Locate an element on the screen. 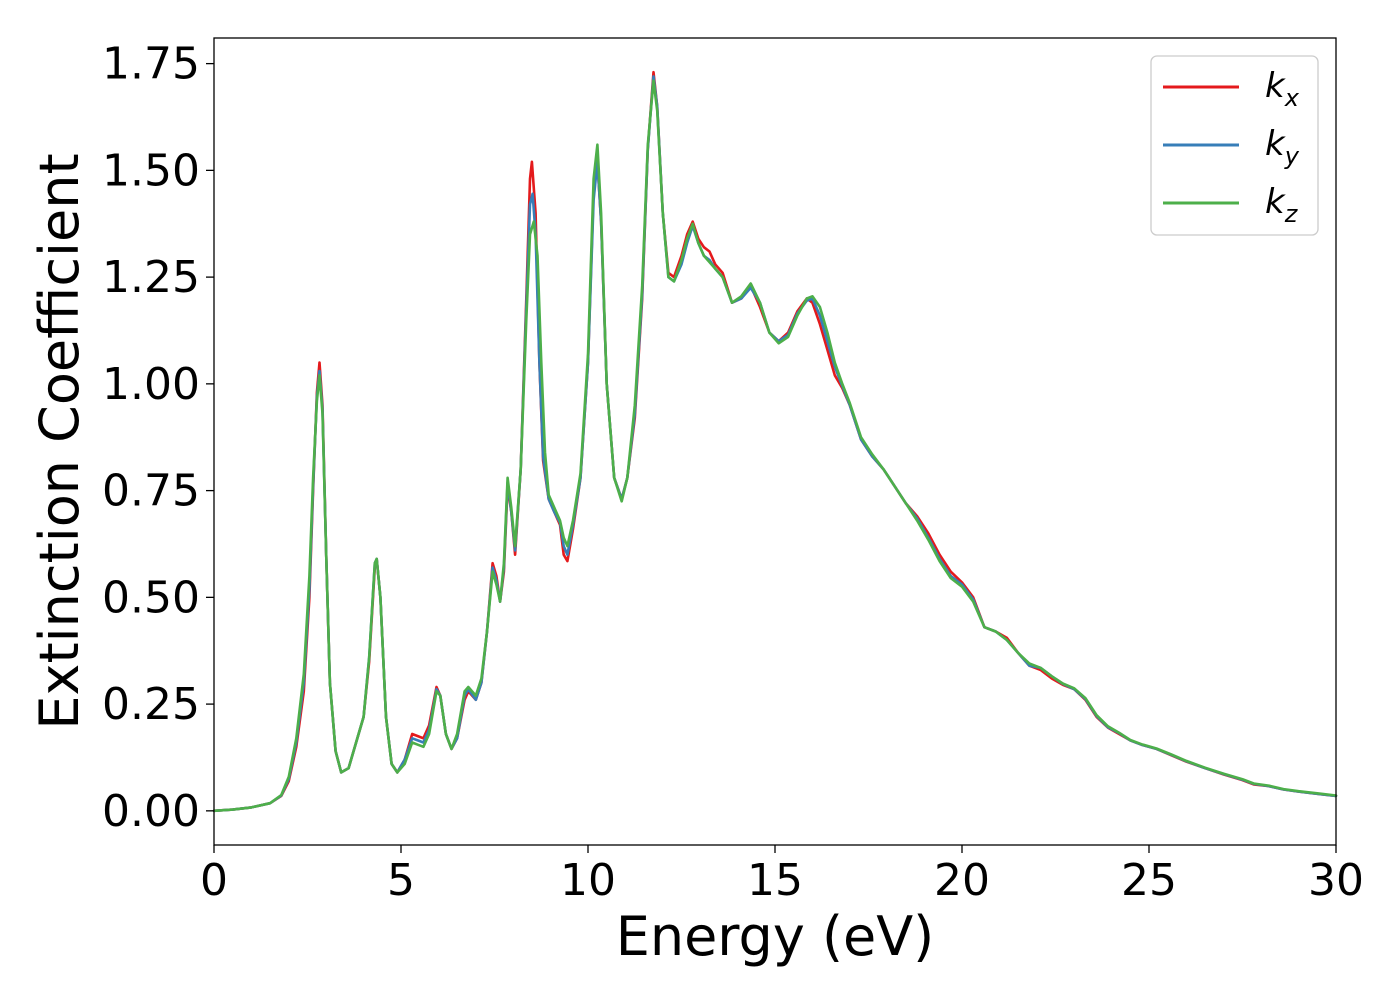  y-tick-label: 0.00 is located at coordinates (151, 811).